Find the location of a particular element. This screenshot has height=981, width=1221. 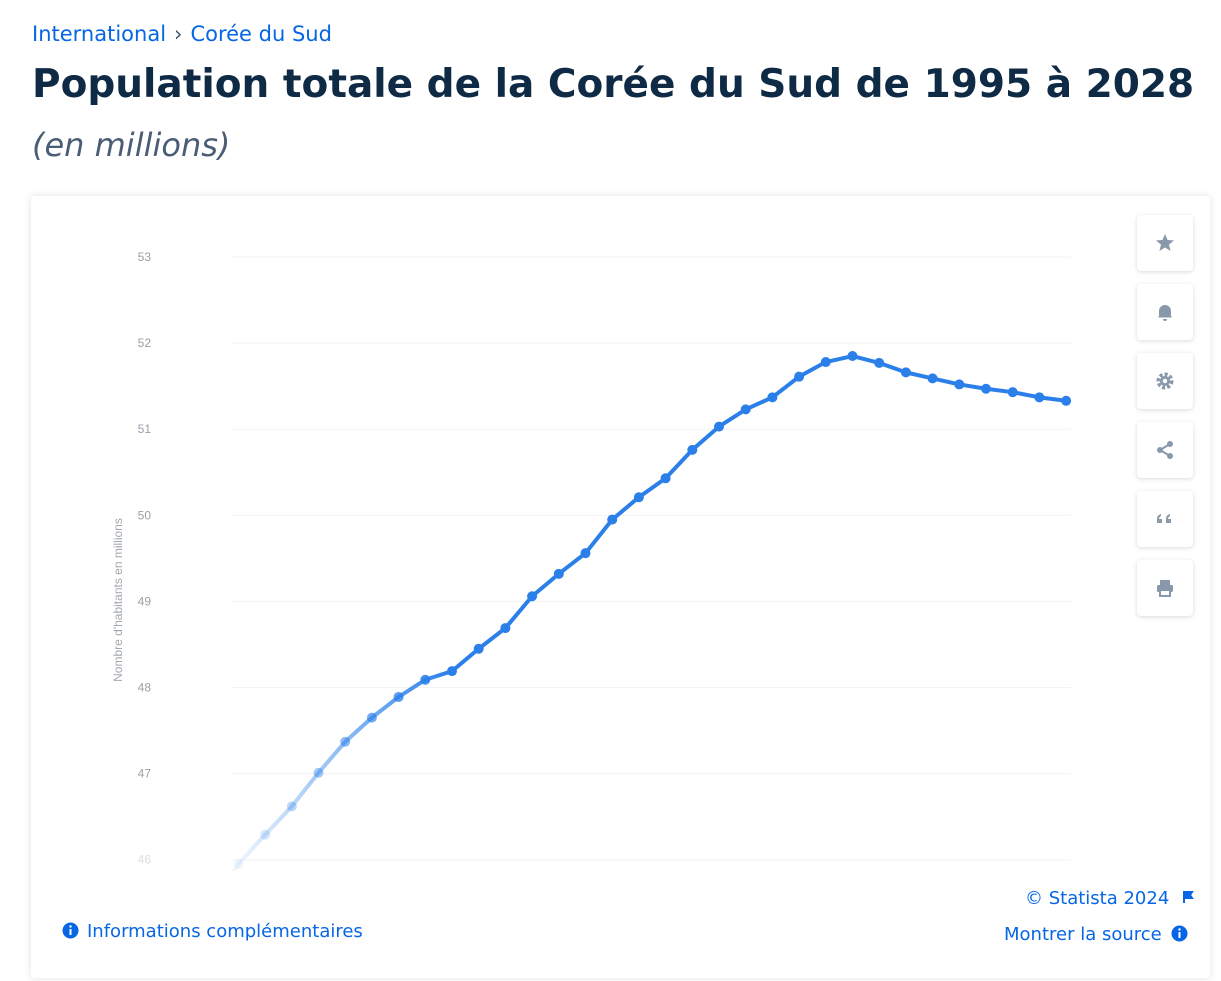

cite-button is located at coordinates (1165, 519).